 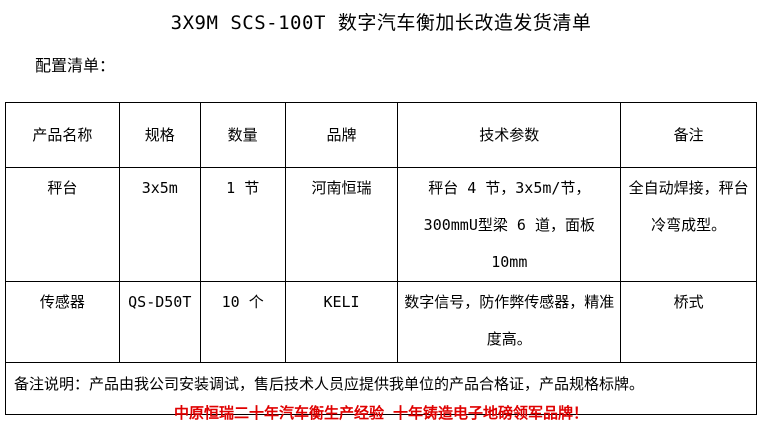 What do you see at coordinates (509, 224) in the screenshot?
I see `table-cell: 秤台 4 节，3x5m/节，300mmU型梁 6 道，面板 10mm` at bounding box center [509, 224].